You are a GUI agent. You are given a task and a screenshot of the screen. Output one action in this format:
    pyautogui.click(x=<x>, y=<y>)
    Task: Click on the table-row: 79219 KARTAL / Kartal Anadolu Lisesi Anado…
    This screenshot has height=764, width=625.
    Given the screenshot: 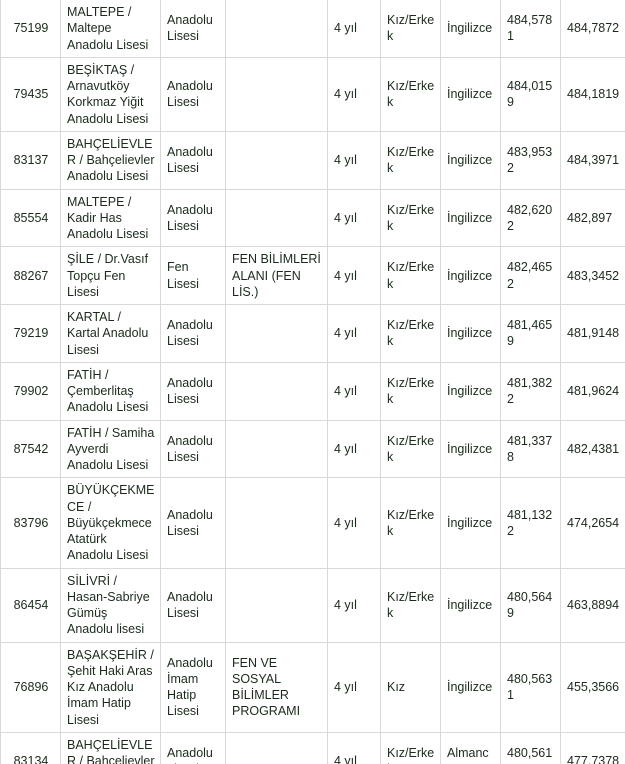 What is the action you would take?
    pyautogui.click(x=312, y=333)
    